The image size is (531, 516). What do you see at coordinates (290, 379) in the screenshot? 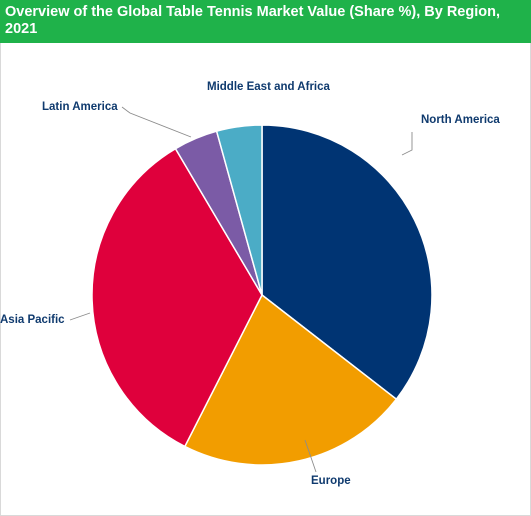
I see `pie-slice-europe` at bounding box center [290, 379].